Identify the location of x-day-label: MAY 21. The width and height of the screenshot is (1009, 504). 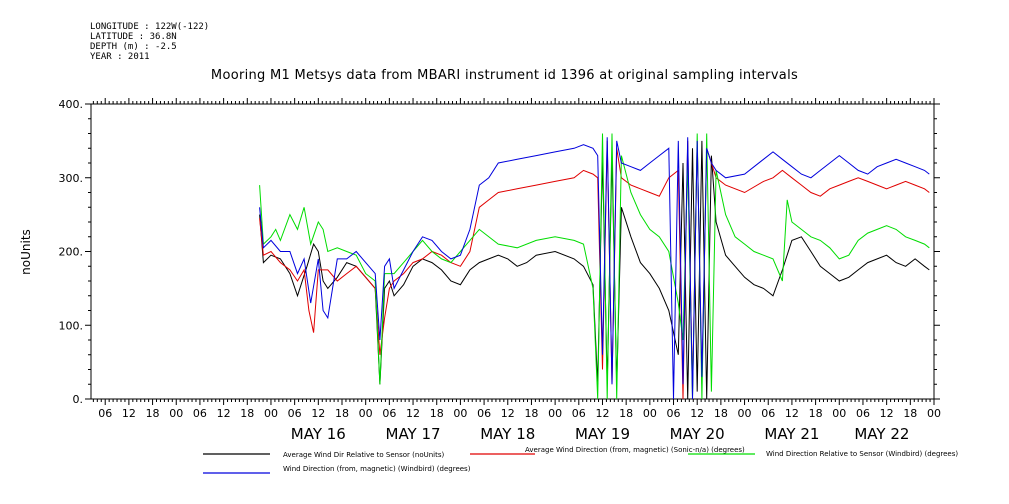
(791, 434).